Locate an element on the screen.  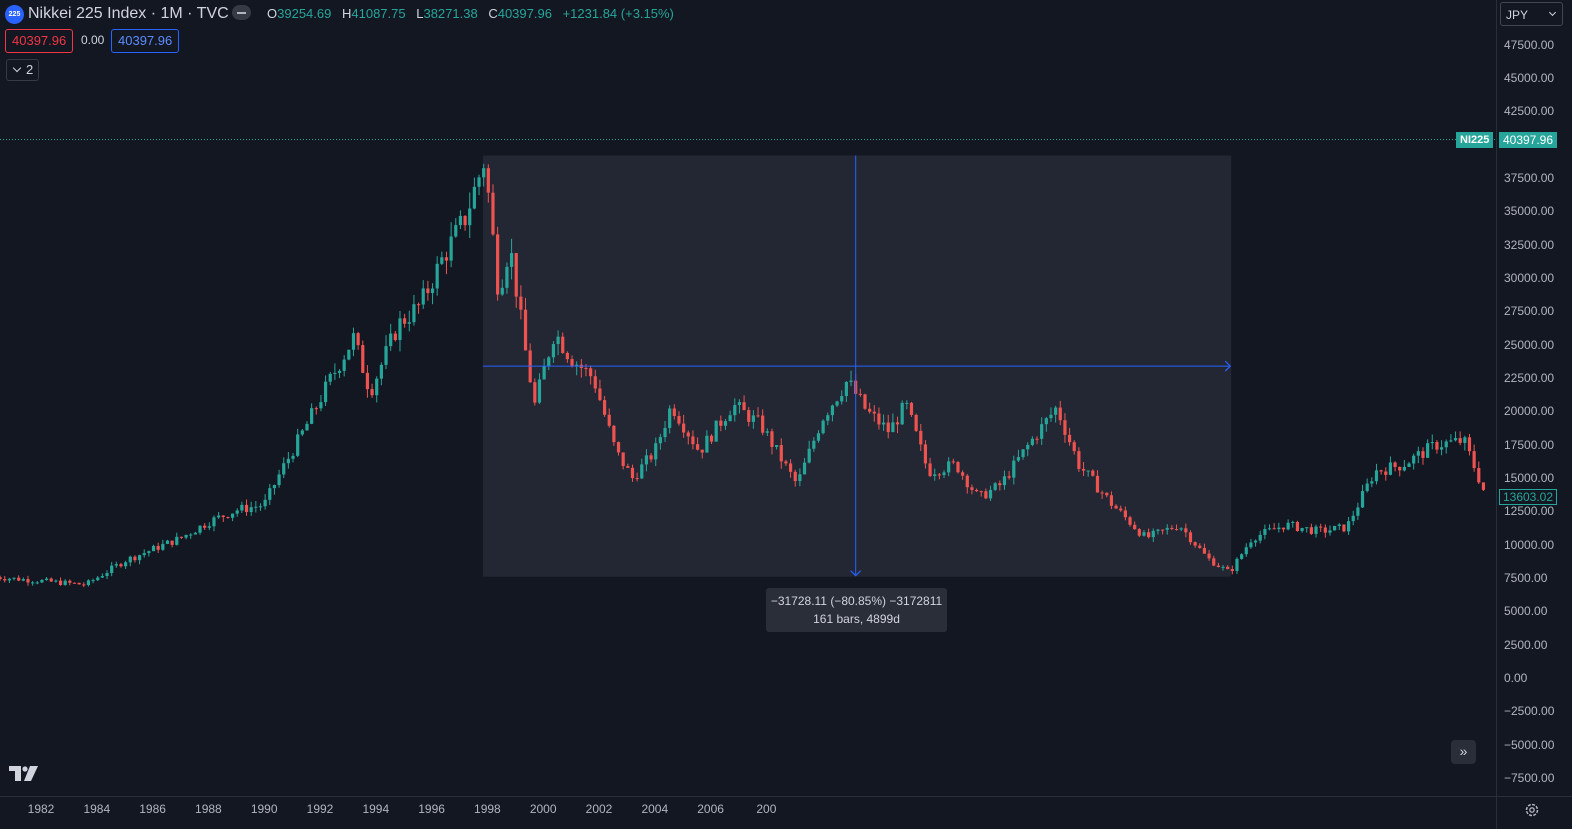
gear-icon is located at coordinates (1532, 812).